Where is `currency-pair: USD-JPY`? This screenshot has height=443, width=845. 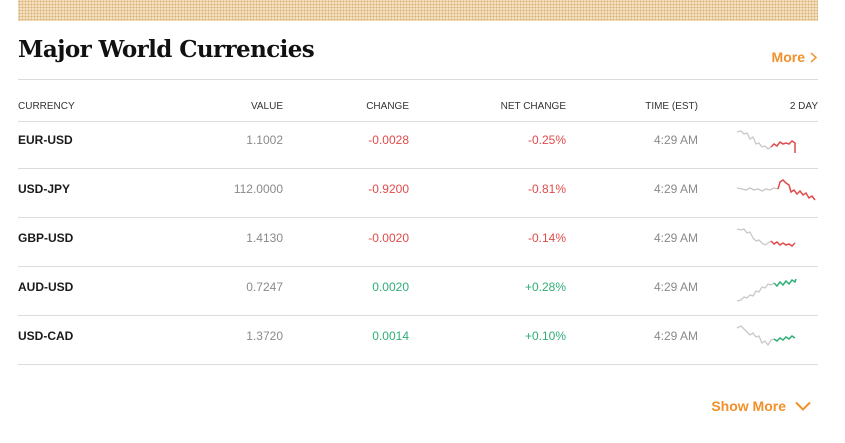
currency-pair: USD-JPY is located at coordinates (44, 189).